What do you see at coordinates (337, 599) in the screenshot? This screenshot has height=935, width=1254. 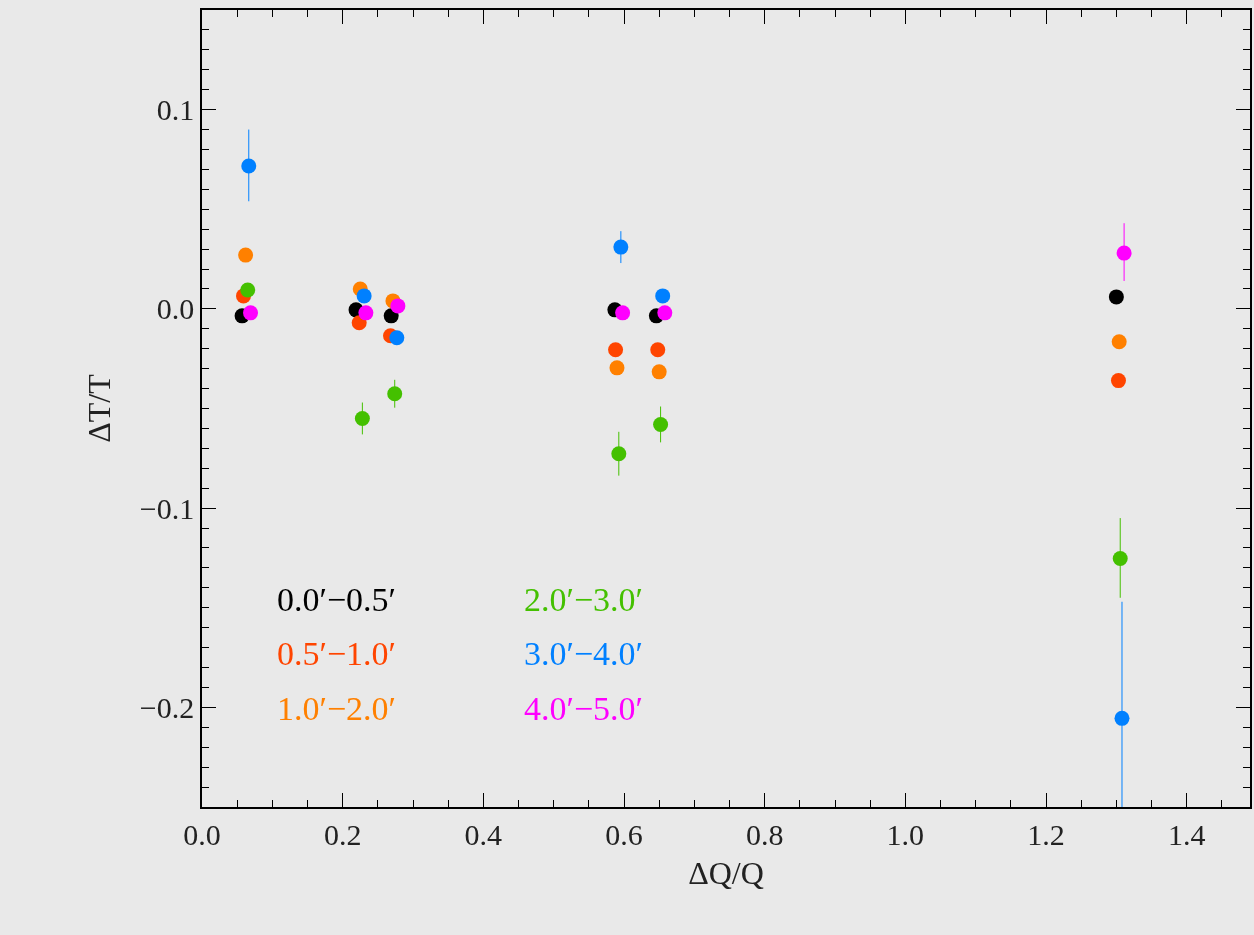 I see `text: 0.0′−0.5′` at bounding box center [337, 599].